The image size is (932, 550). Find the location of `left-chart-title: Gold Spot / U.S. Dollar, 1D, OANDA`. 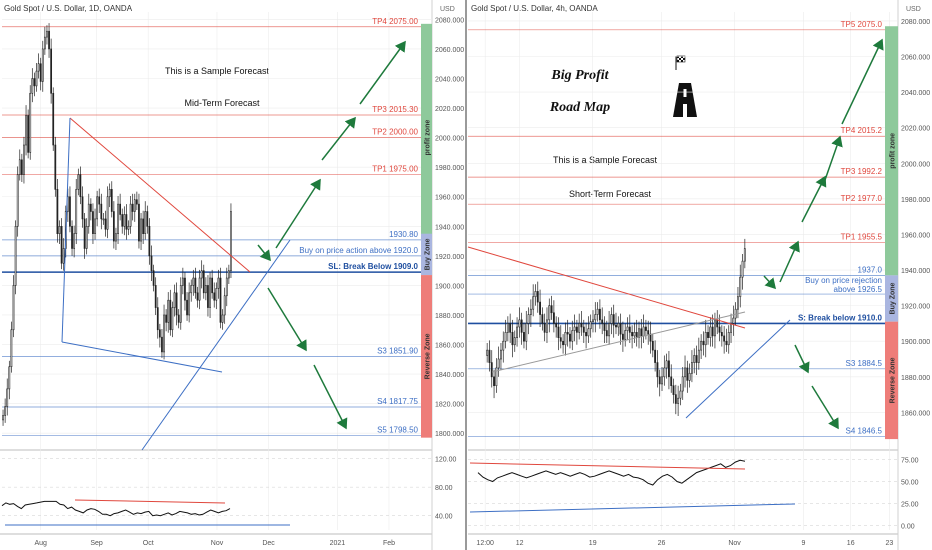

left-chart-title: Gold Spot / U.S. Dollar, 1D, OANDA is located at coordinates (68, 8).